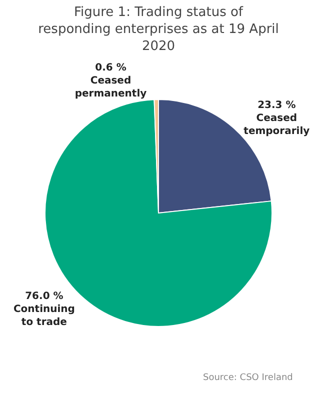 This screenshot has height=406, width=317. I want to click on data-label: 0.6 %, so click(110, 68).